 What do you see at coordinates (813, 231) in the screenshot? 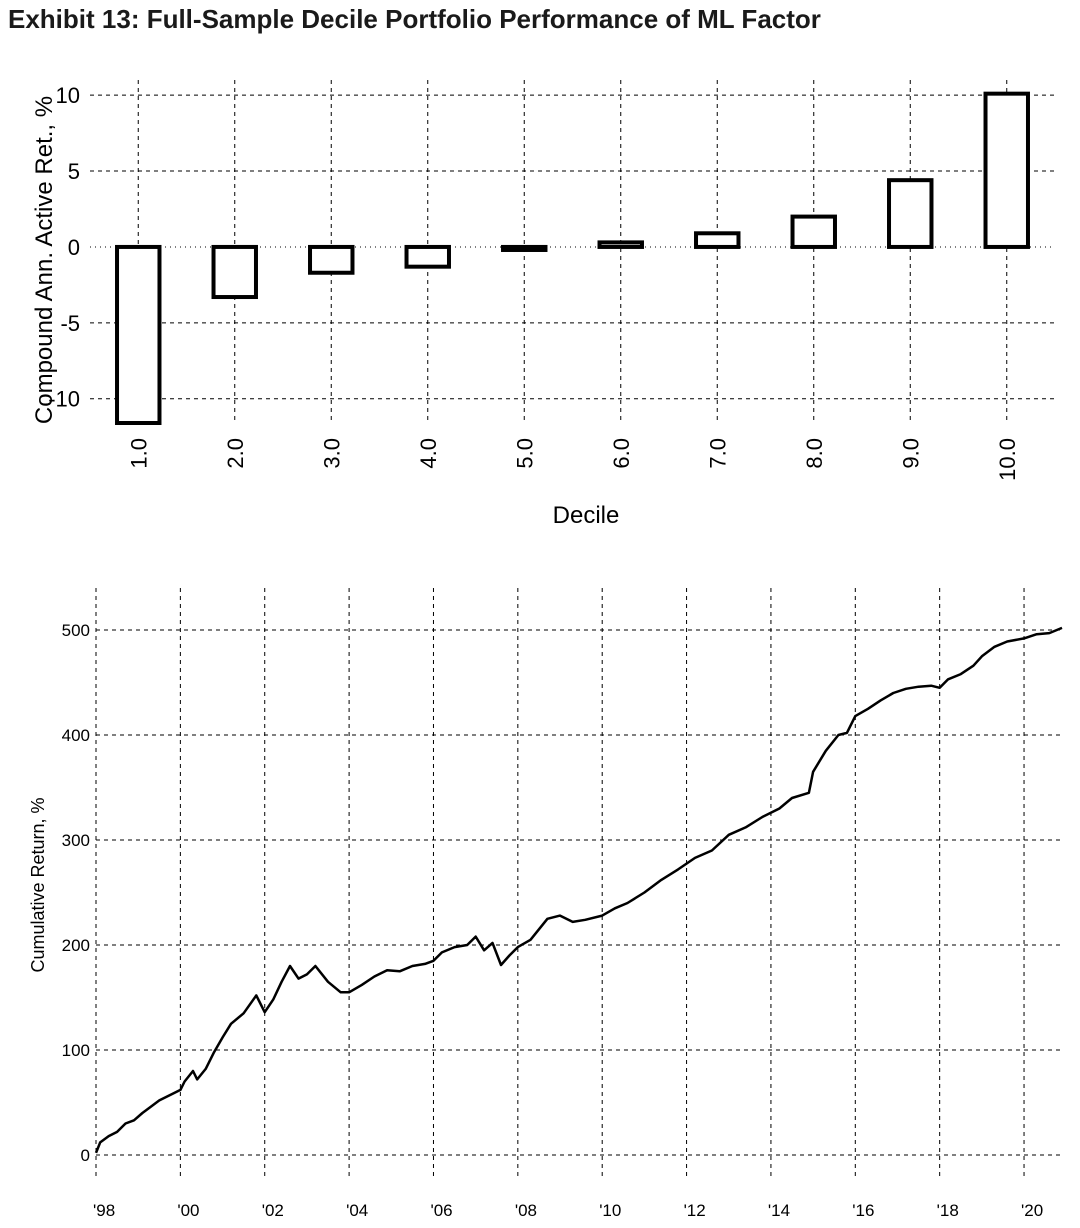
I see `bar-decile-8.0` at bounding box center [813, 231].